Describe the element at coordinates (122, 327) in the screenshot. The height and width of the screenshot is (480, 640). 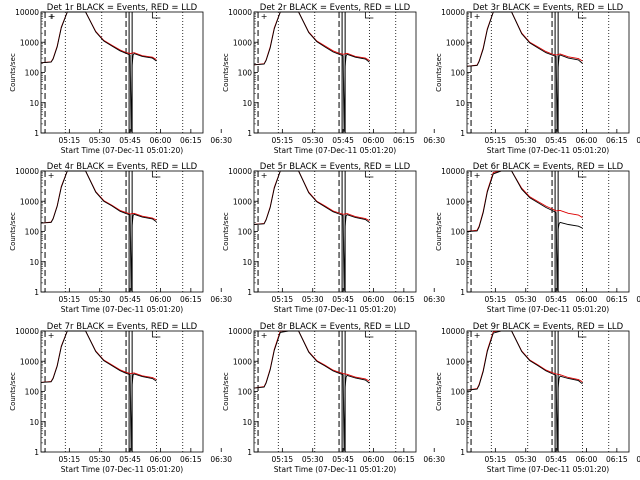
I see `panel-title: Det 7r BLACK = Events, RED = LLD` at that location.